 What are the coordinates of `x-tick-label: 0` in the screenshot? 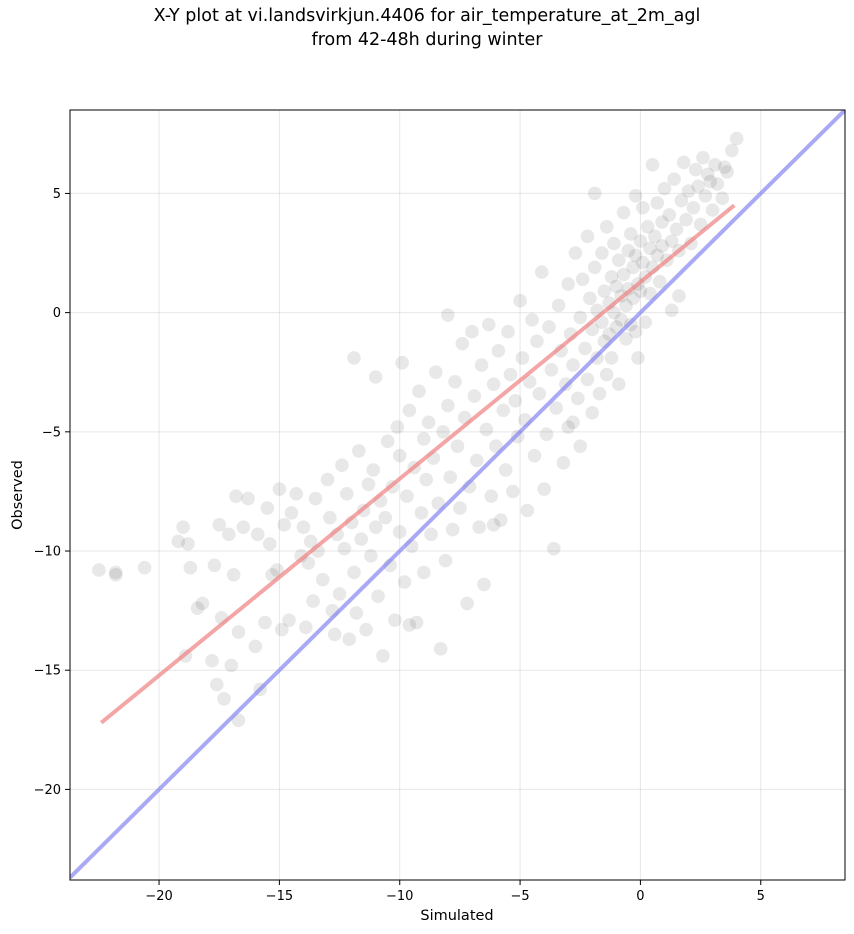 It's located at (640, 896).